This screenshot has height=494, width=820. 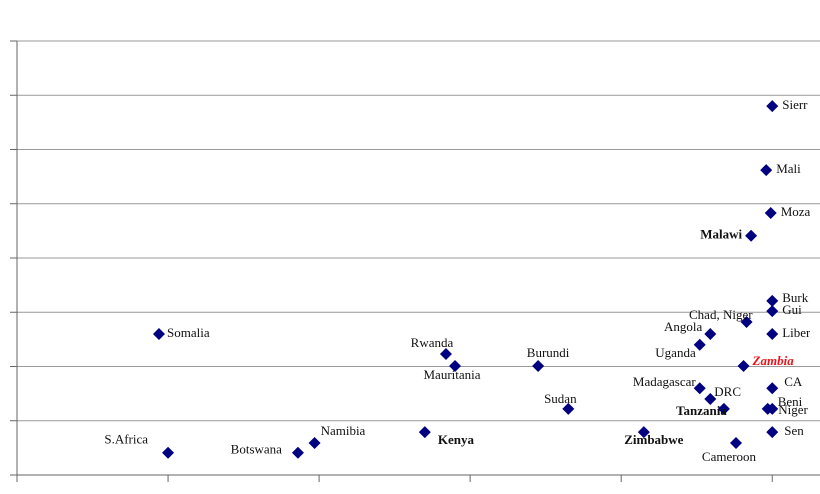 What do you see at coordinates (257, 449) in the screenshot?
I see `point-label: Botswana` at bounding box center [257, 449].